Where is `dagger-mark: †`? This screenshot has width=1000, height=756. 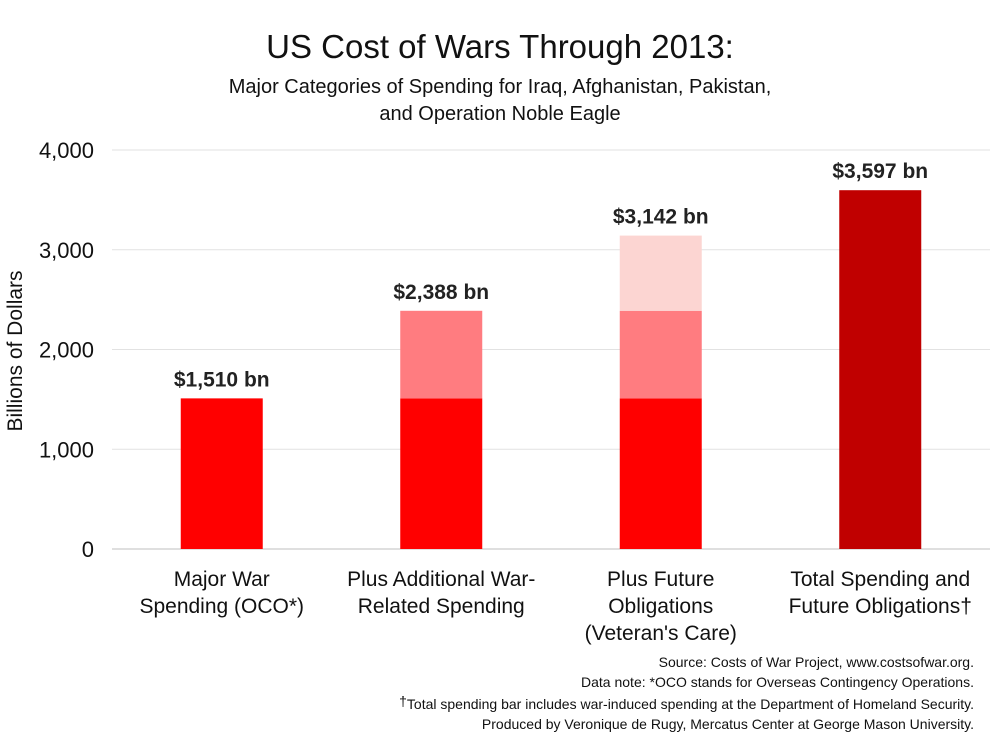
dagger-mark: † is located at coordinates (403, 701).